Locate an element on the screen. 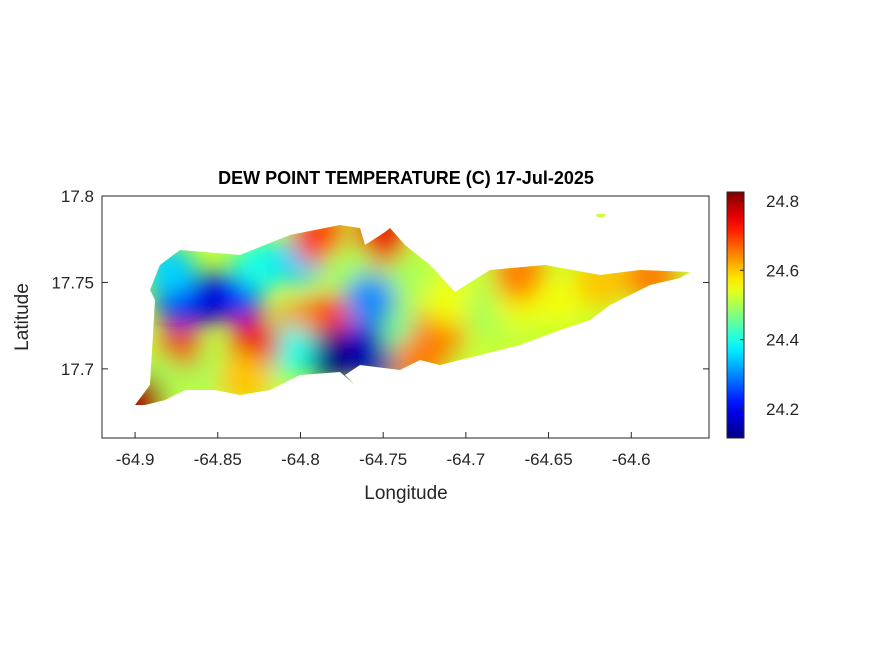 This screenshot has height=656, width=875. y-tick-label: 17.7 is located at coordinates (77, 369).